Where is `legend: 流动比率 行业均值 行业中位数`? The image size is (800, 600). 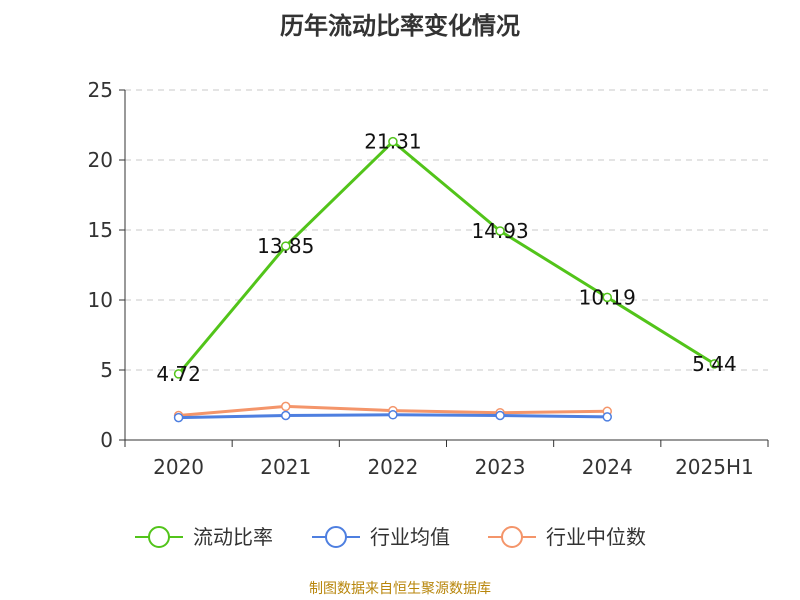
legend: 流动比率 行业均值 行业中位数 is located at coordinates (390, 537).